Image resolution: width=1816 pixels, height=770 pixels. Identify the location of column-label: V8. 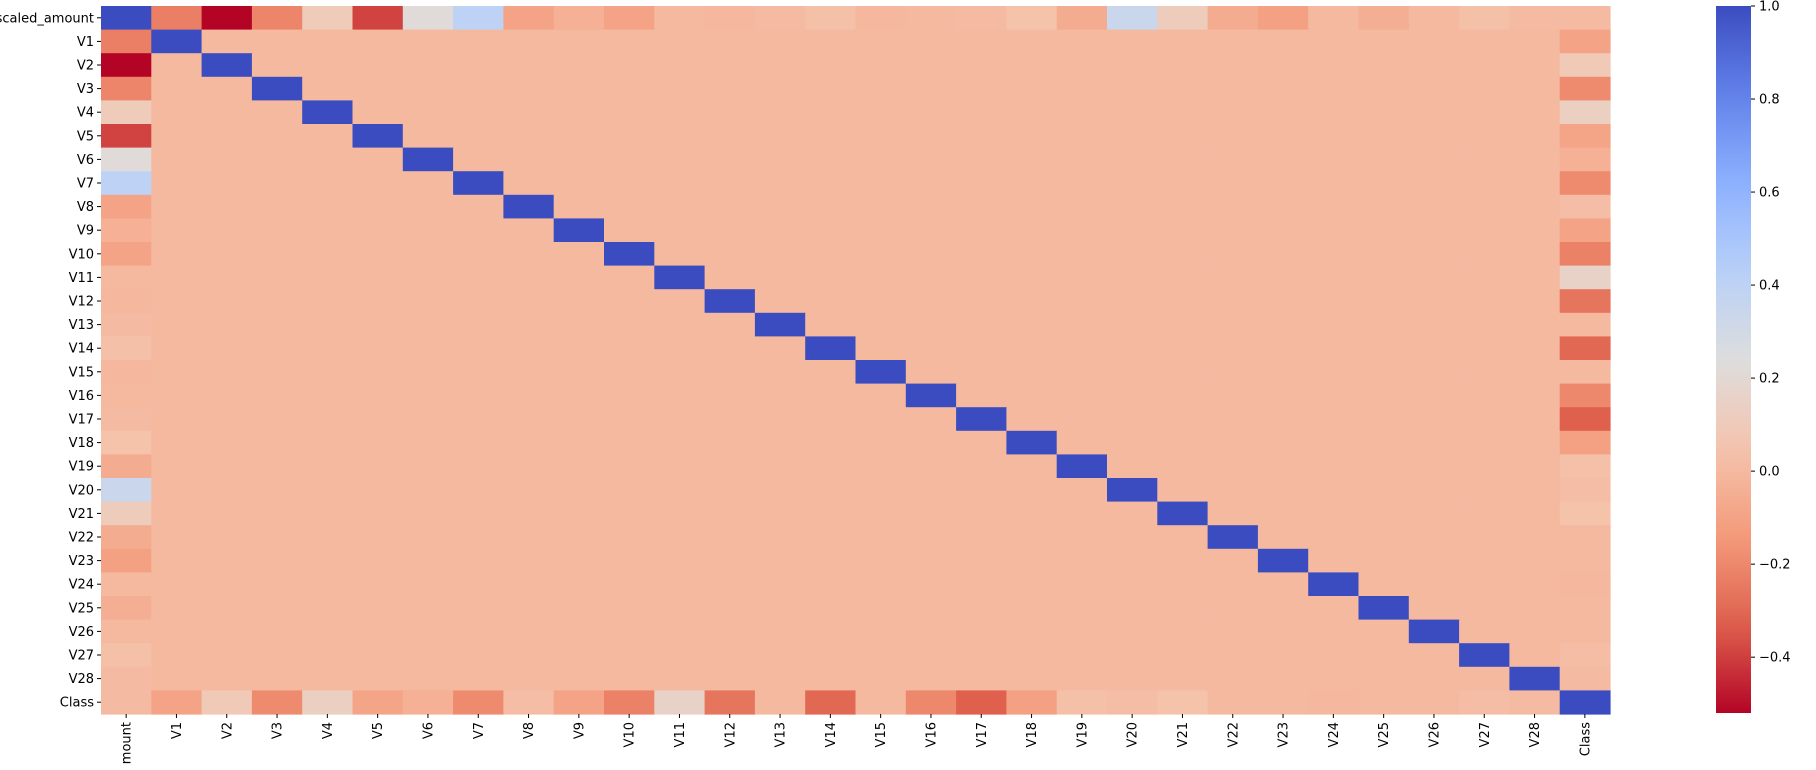
(529, 730).